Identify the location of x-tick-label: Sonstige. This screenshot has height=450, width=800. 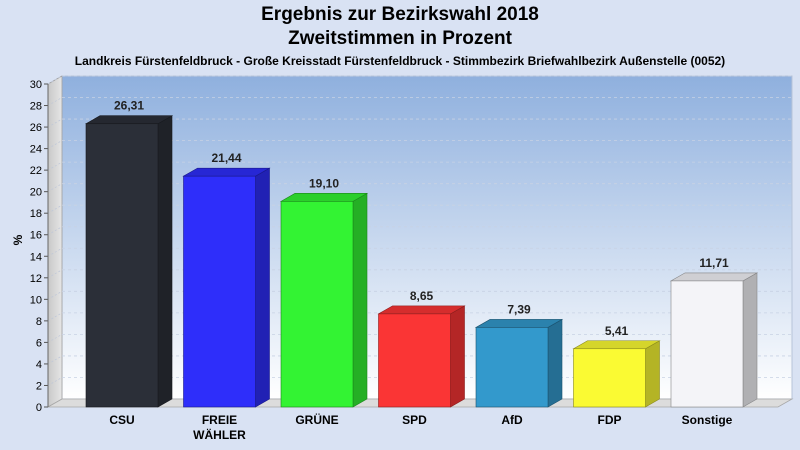
(707, 420).